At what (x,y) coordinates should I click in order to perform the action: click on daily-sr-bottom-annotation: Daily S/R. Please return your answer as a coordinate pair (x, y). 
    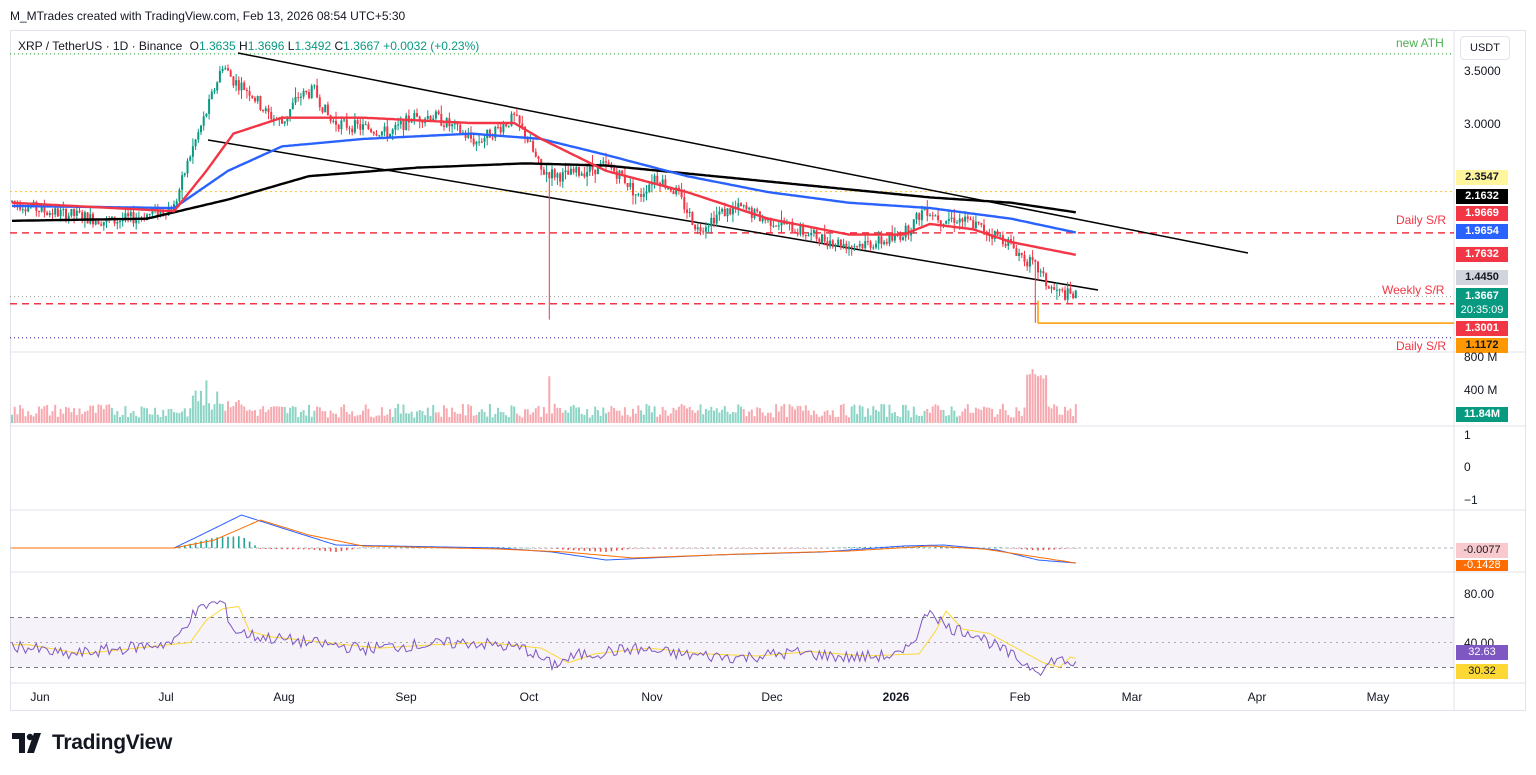
    Looking at the image, I should click on (1421, 346).